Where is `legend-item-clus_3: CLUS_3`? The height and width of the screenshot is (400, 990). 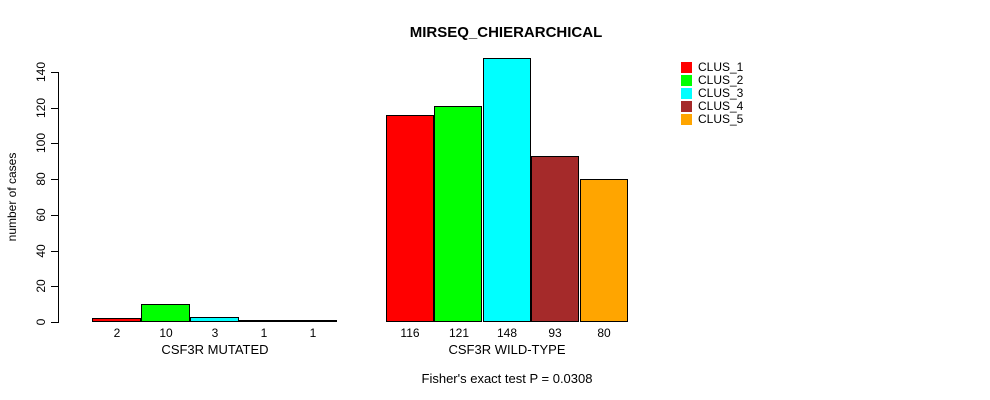 legend-item-clus_3: CLUS_3 is located at coordinates (712, 93).